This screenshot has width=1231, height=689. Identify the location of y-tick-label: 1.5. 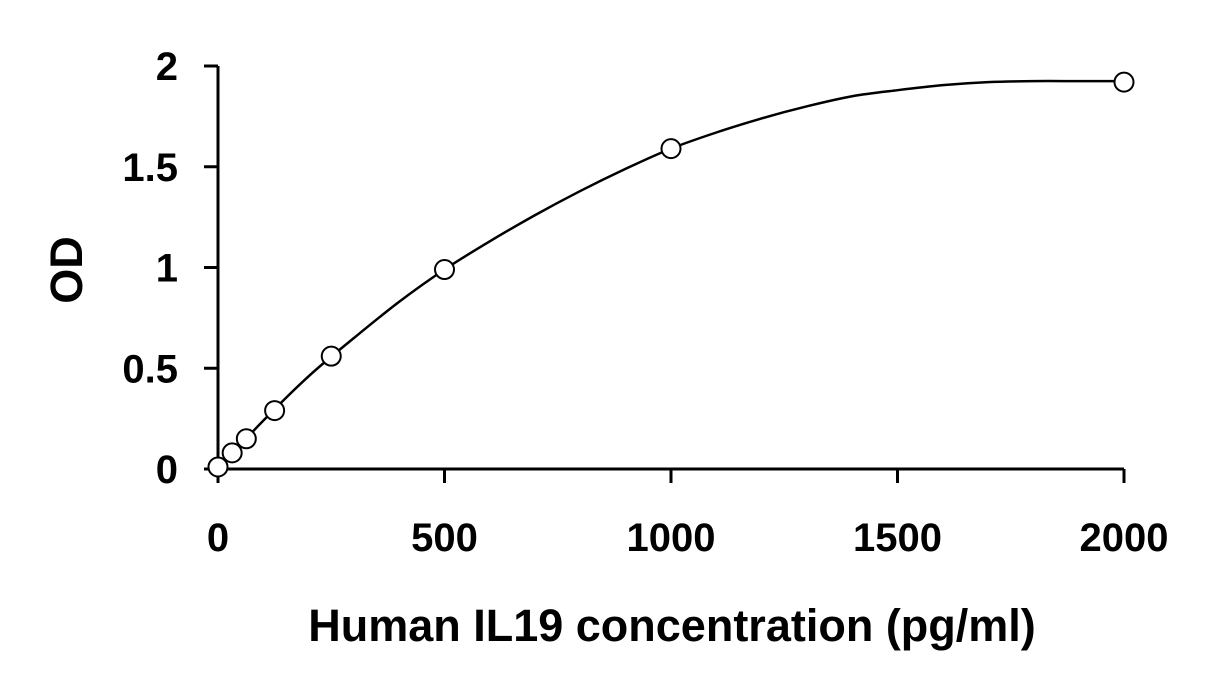
(150, 168).